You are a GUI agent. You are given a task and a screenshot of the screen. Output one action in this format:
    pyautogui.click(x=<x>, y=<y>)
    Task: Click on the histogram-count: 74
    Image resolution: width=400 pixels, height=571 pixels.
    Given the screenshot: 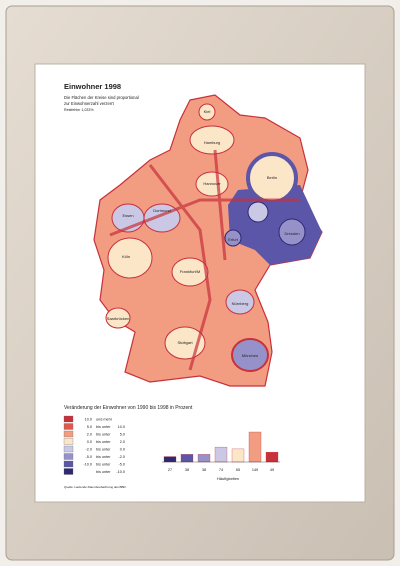 What is the action you would take?
    pyautogui.click(x=221, y=470)
    